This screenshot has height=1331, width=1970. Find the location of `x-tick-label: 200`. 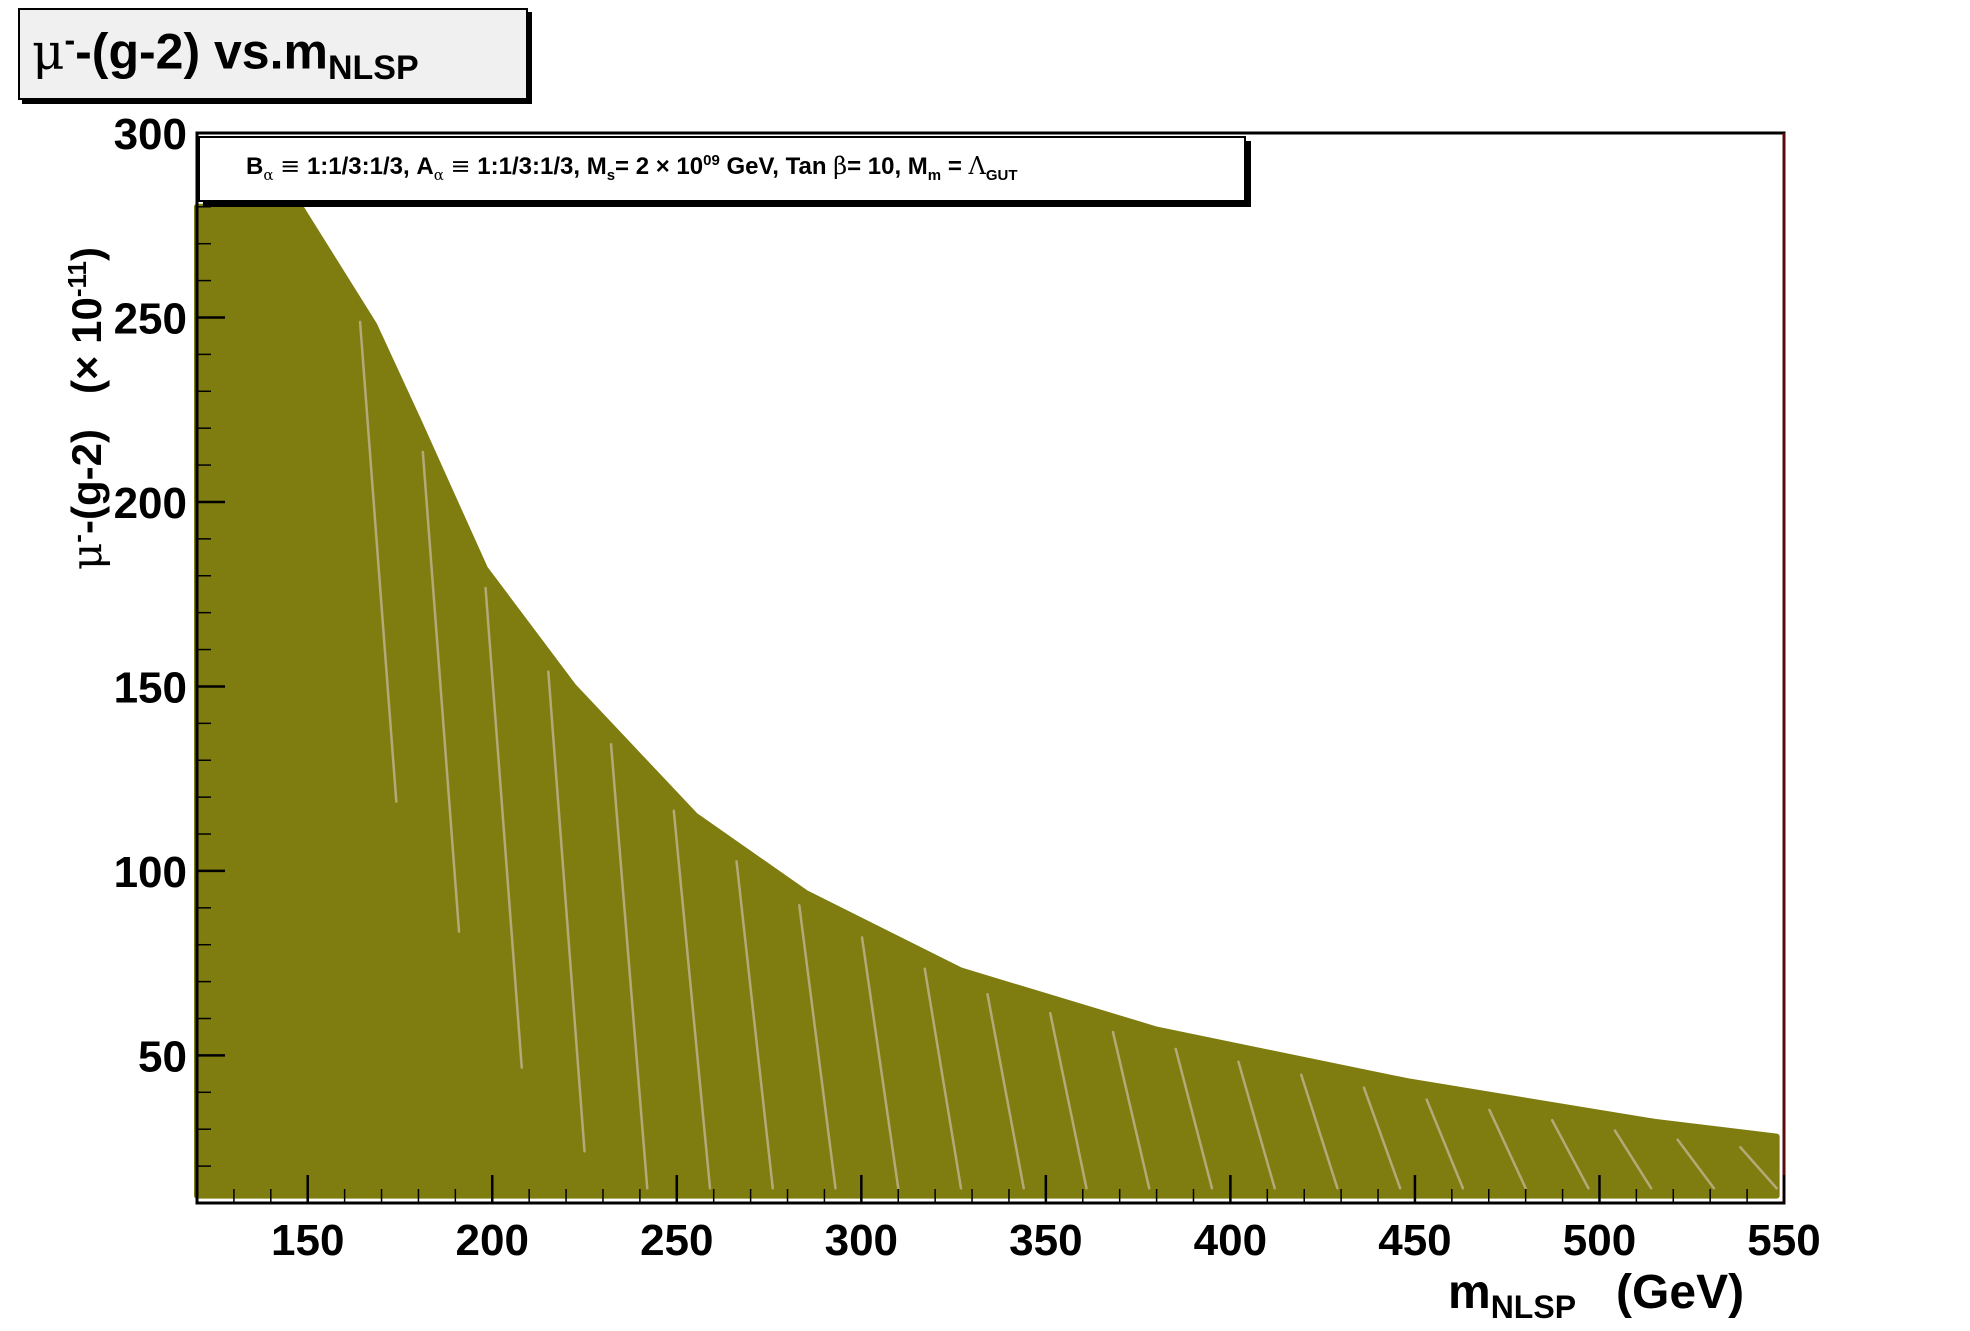

x-tick-label: 200 is located at coordinates (492, 1240).